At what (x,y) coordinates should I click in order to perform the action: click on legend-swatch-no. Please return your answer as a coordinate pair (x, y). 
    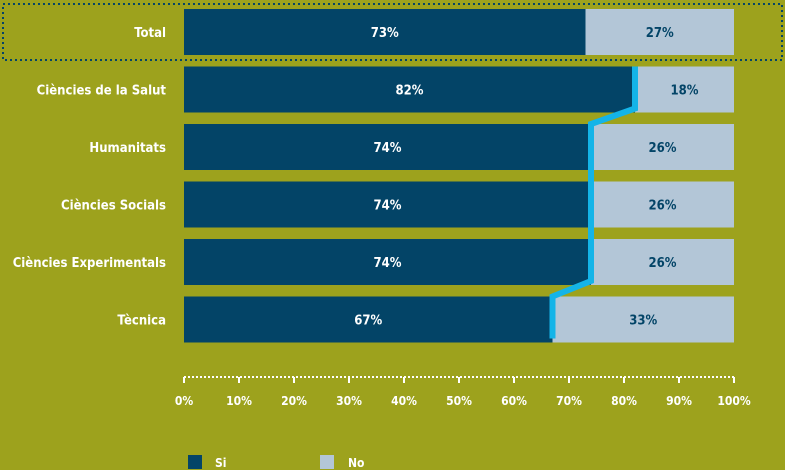
    Looking at the image, I should click on (327, 462).